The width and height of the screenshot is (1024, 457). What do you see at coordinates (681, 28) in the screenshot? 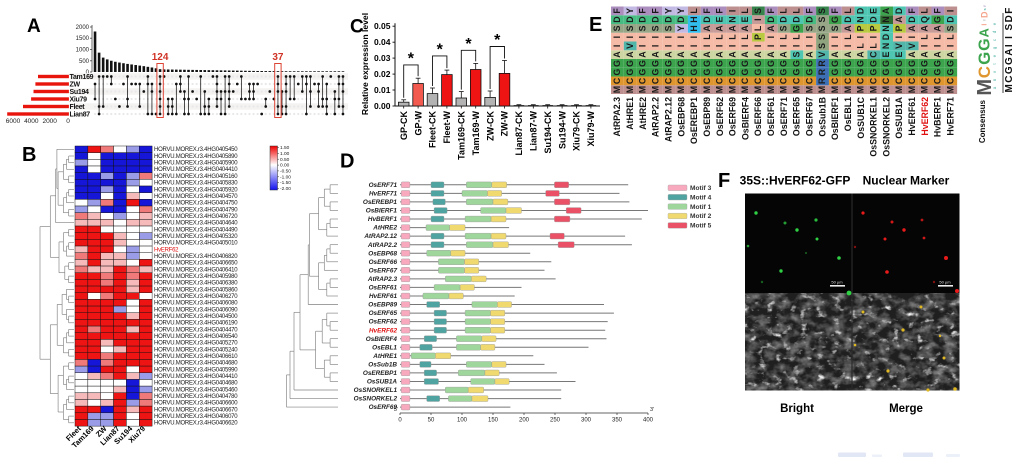
I see `svg-text: Y` at bounding box center [681, 28].